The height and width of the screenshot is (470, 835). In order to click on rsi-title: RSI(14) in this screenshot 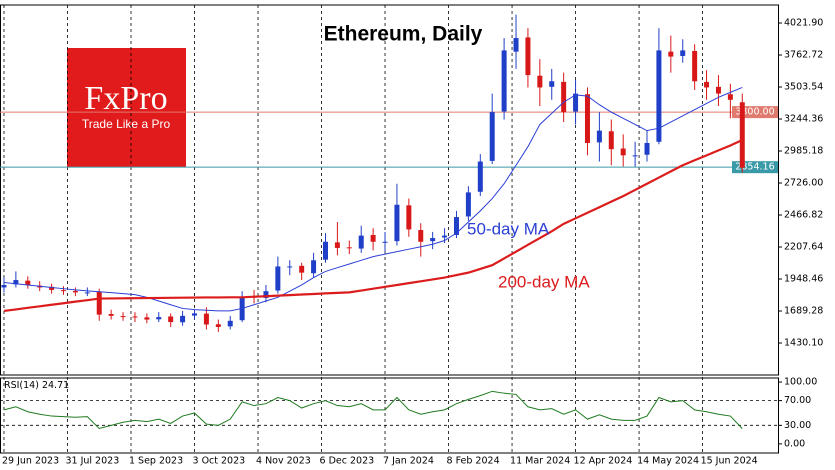, I will do `click(21, 385)`.